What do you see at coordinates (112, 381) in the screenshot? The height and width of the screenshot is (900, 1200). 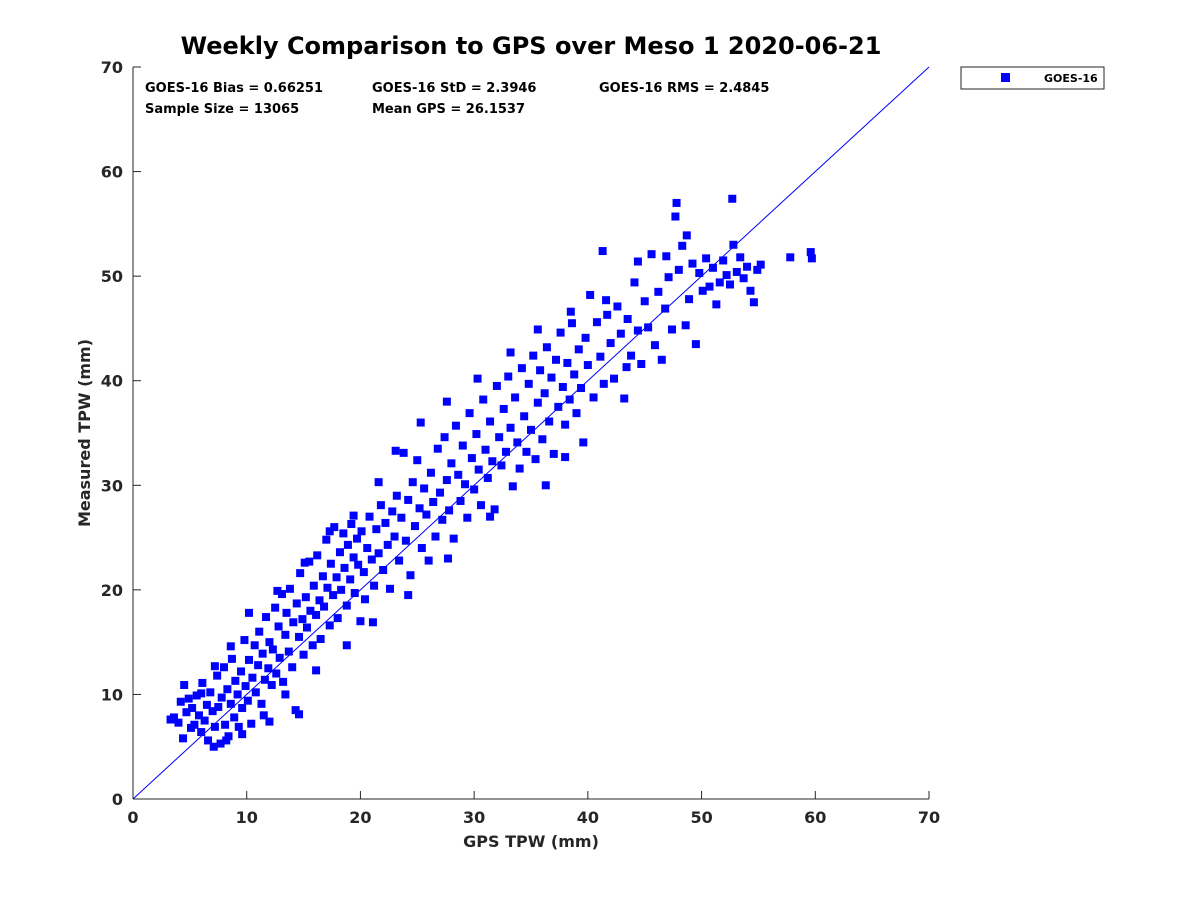 I see `y-tick-label: 40` at bounding box center [112, 381].